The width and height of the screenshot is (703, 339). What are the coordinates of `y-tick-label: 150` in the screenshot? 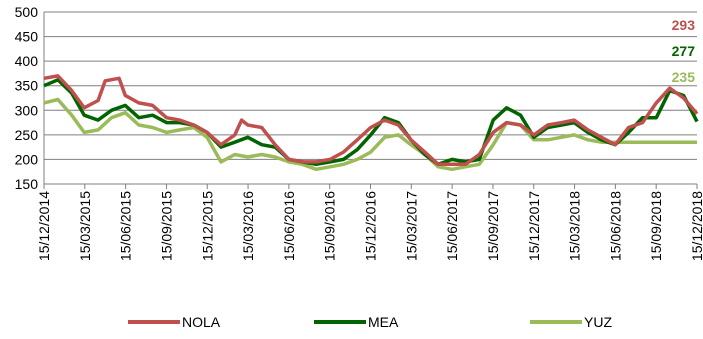 It's located at (27, 184).